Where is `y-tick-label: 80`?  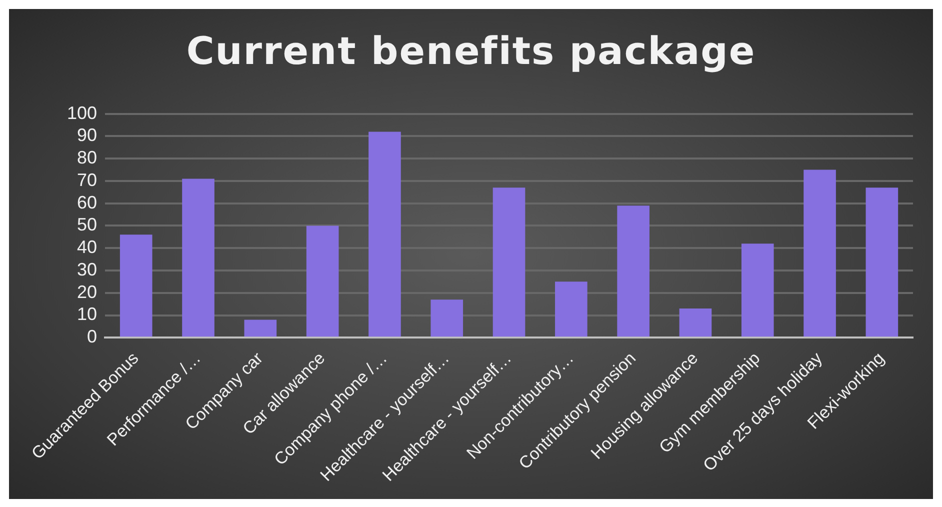
y-tick-label: 80 is located at coordinates (87, 158).